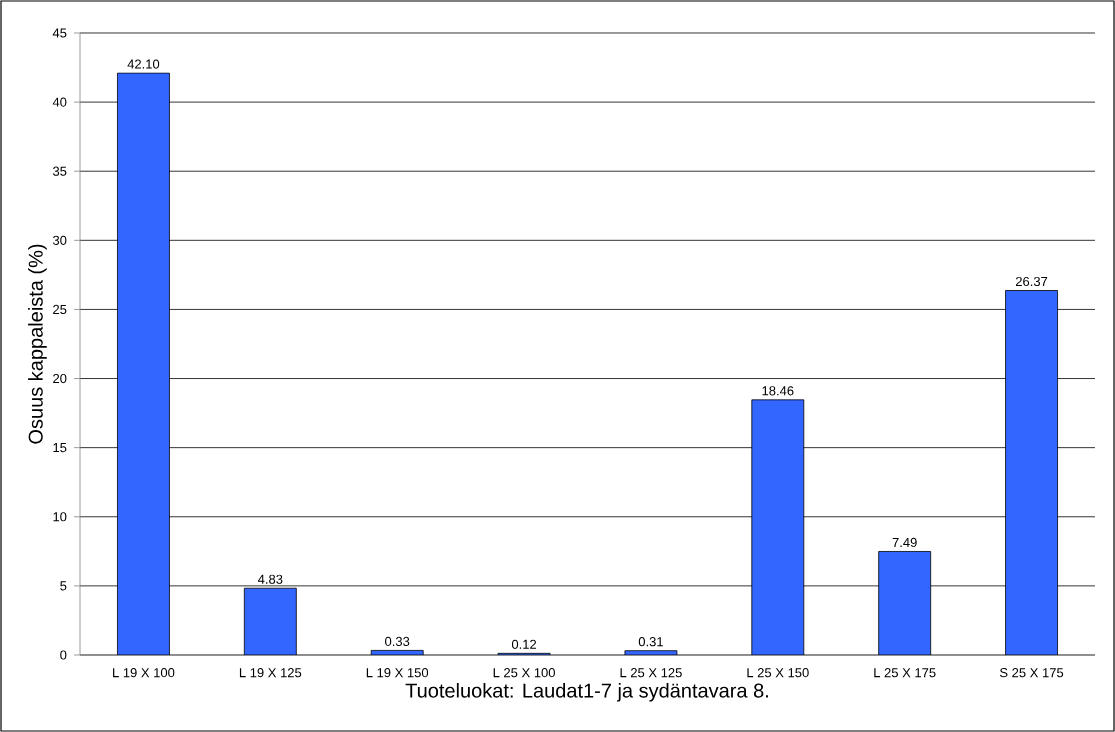 This screenshot has height=732, width=1115. What do you see at coordinates (586, 692) in the screenshot?
I see `x-axis-title: Tuoteluokat: Laudat1-7 ja sydäntavara 8.` at bounding box center [586, 692].